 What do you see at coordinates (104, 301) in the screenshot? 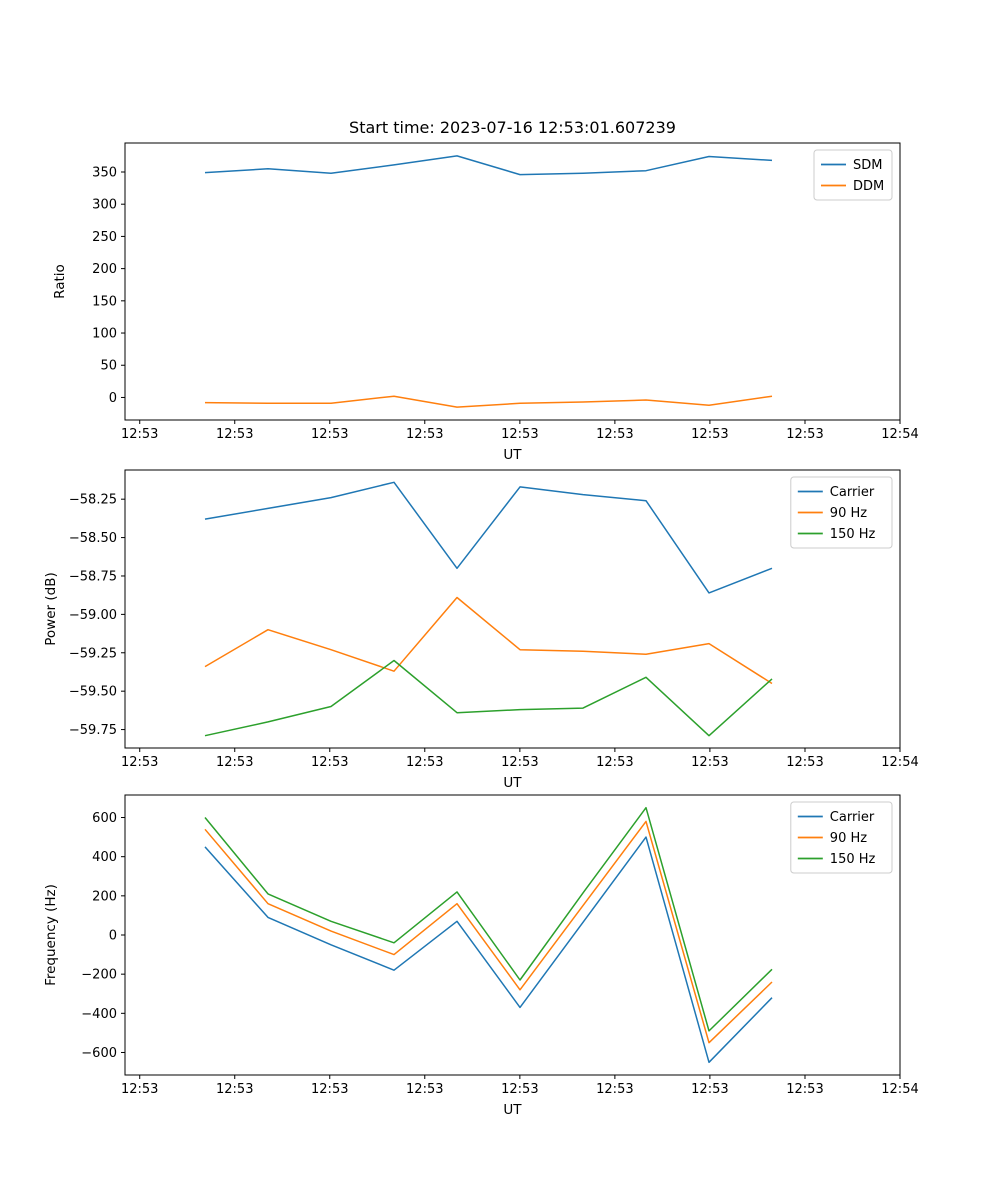
I see `y-tick-label: 150` at bounding box center [104, 301].